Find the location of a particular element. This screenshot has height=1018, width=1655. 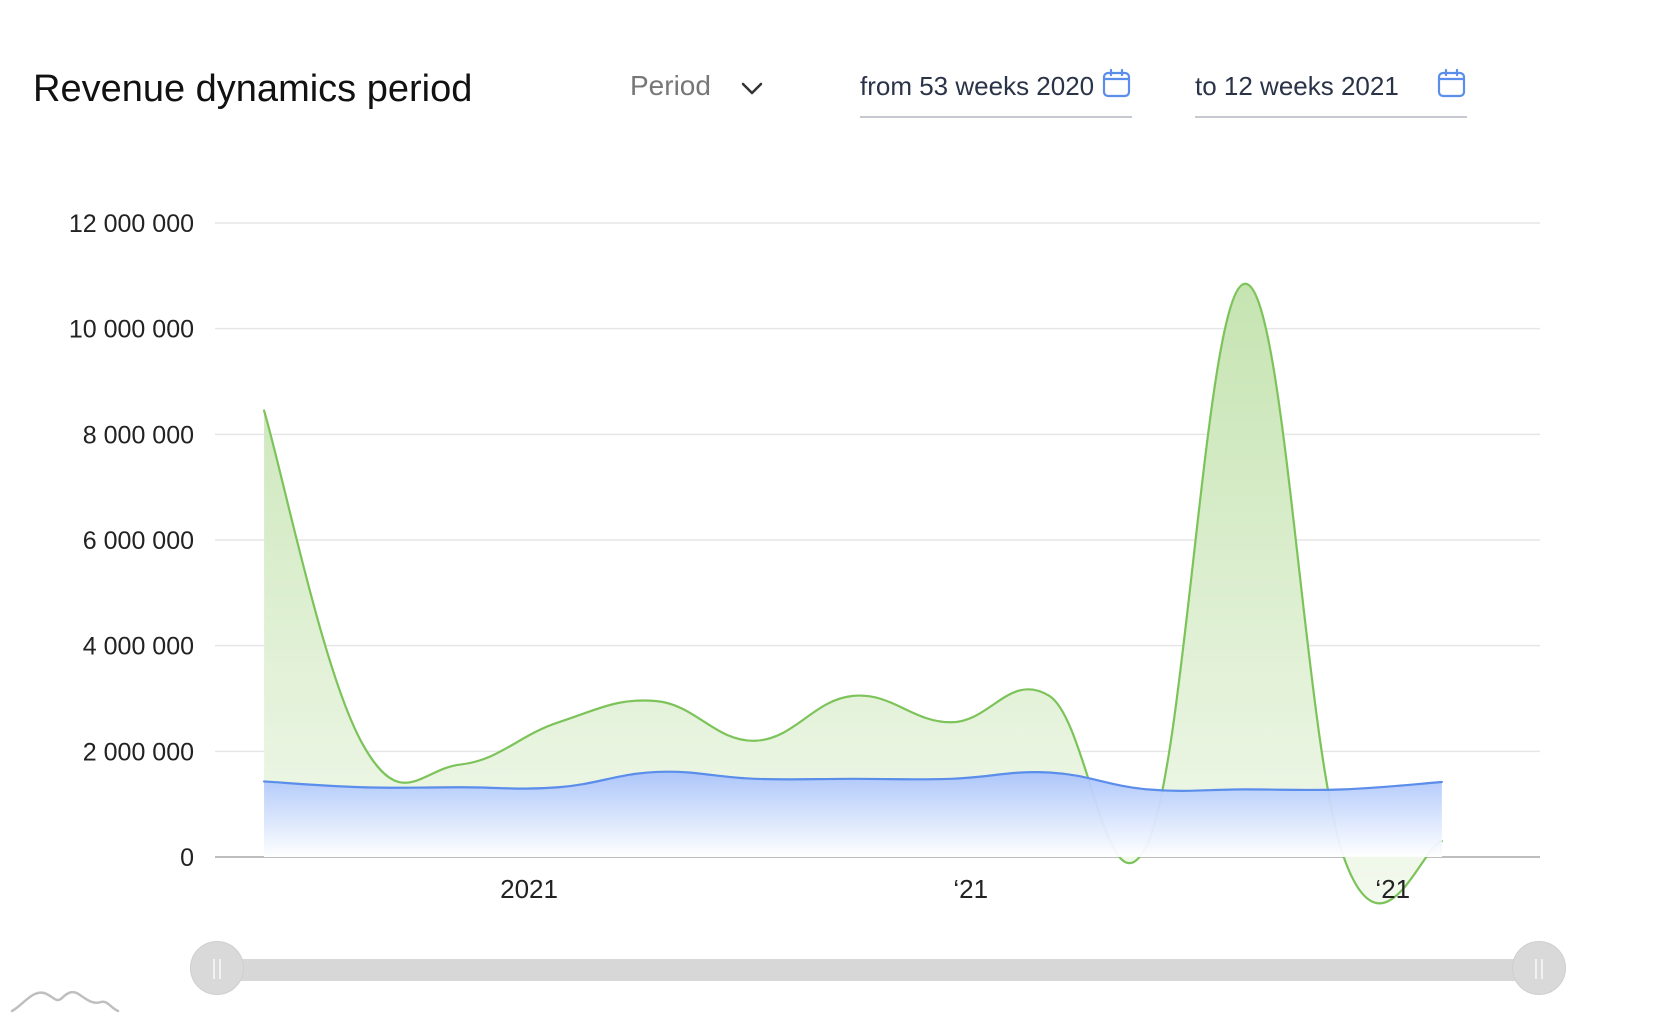

from-date-field: from 53 weeks 2020 is located at coordinates (996, 90).